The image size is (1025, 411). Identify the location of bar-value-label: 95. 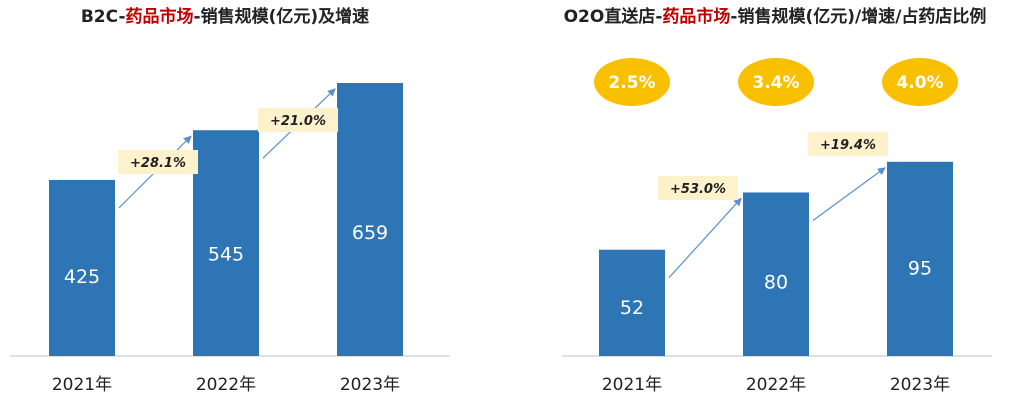
(920, 269).